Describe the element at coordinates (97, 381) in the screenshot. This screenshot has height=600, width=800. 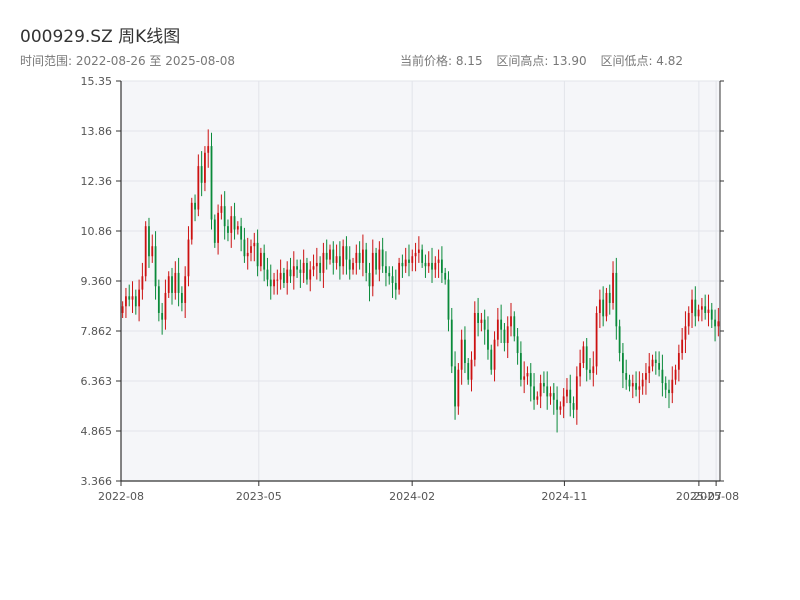
I see `y-tick-label: 6.363` at that location.